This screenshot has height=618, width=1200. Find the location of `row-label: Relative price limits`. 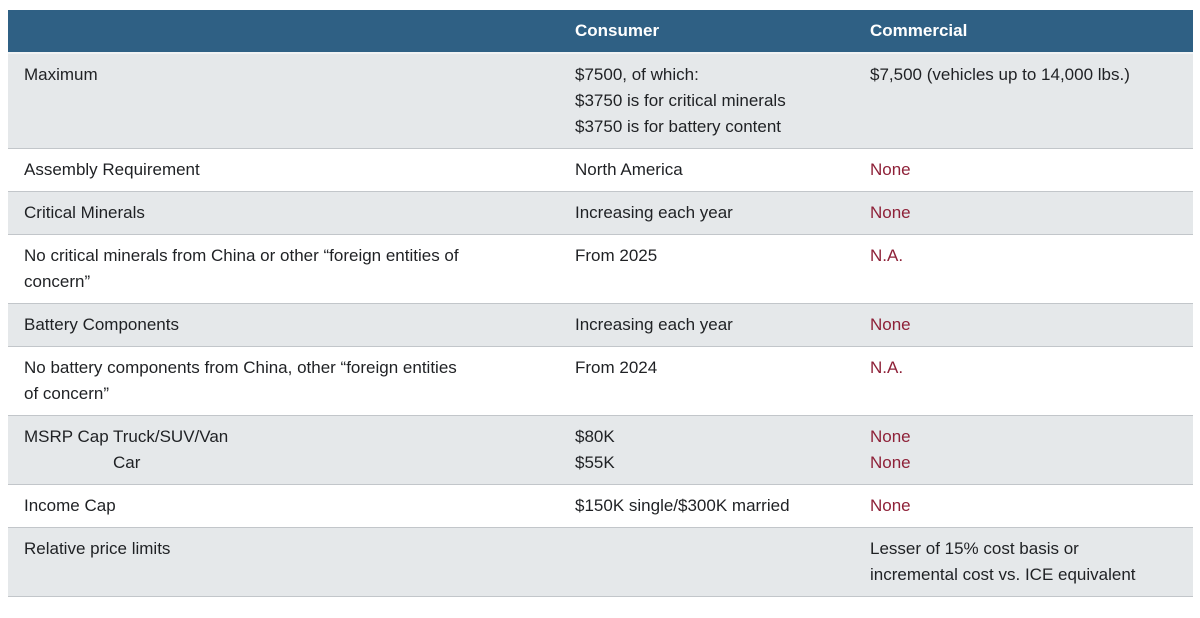

row-label: Relative price limits is located at coordinates (97, 548).